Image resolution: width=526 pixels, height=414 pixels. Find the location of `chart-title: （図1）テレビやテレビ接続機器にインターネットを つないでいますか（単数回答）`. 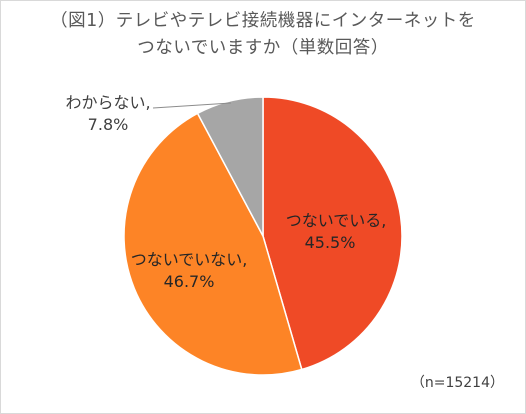

chart-title: （図1）テレビやテレビ接続機器にインターネットを つないでいますか（単数回答） is located at coordinates (263, 35).